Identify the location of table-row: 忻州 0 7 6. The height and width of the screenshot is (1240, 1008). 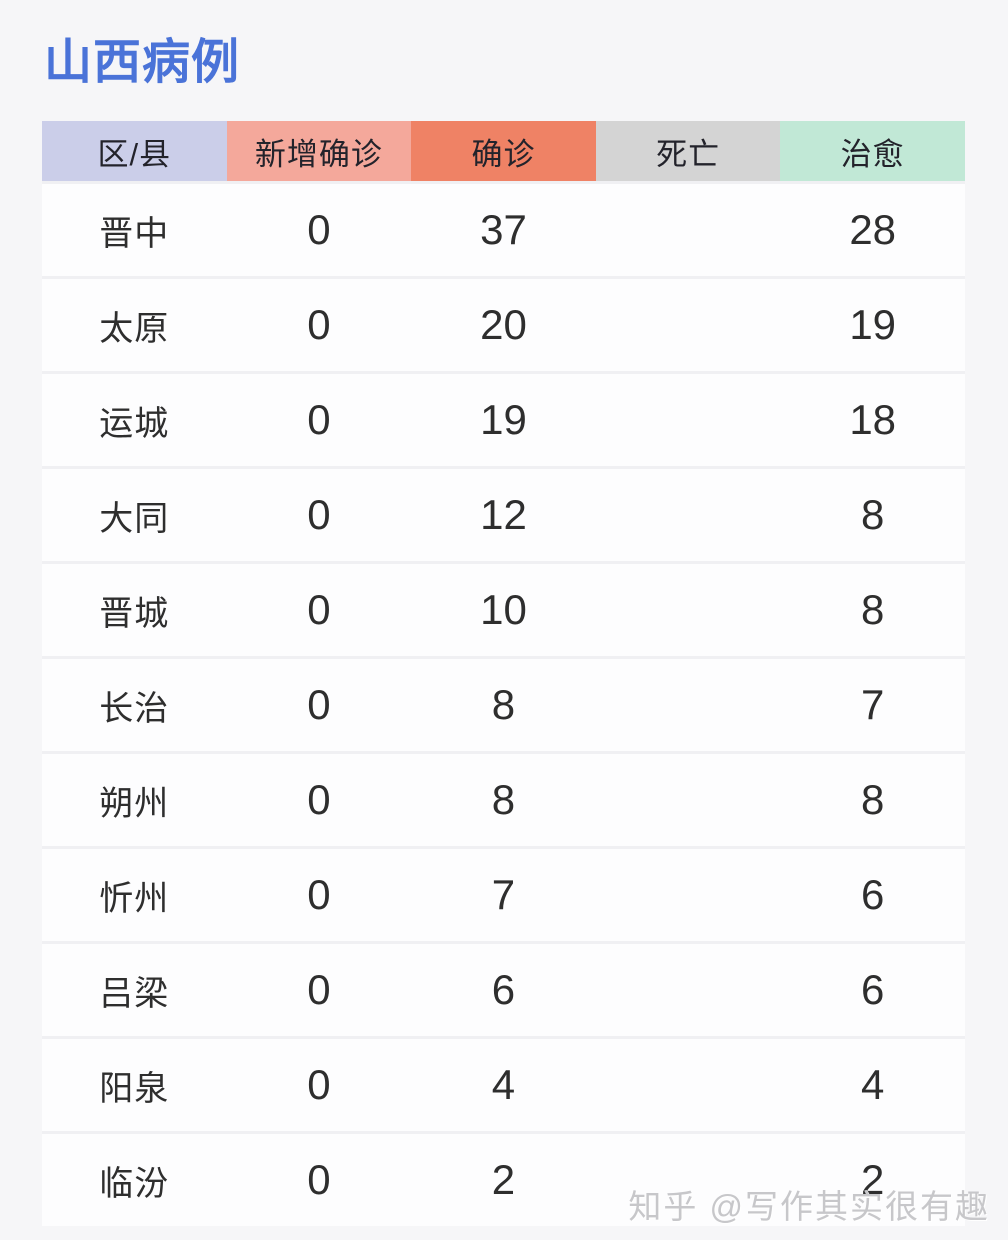
(503, 893).